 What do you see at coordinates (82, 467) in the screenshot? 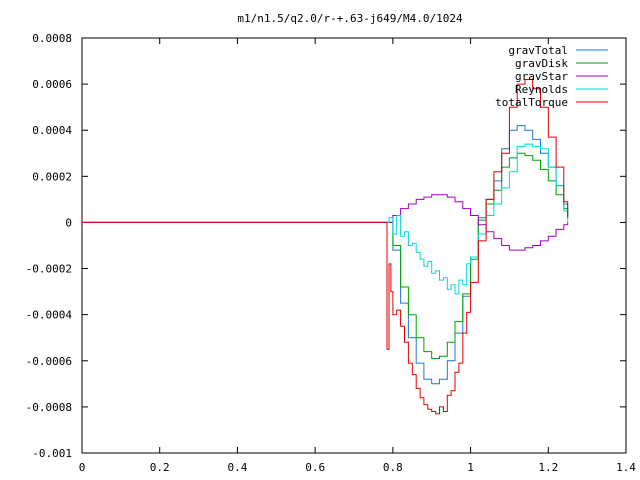
I see `x-tick-label: 0` at bounding box center [82, 467].